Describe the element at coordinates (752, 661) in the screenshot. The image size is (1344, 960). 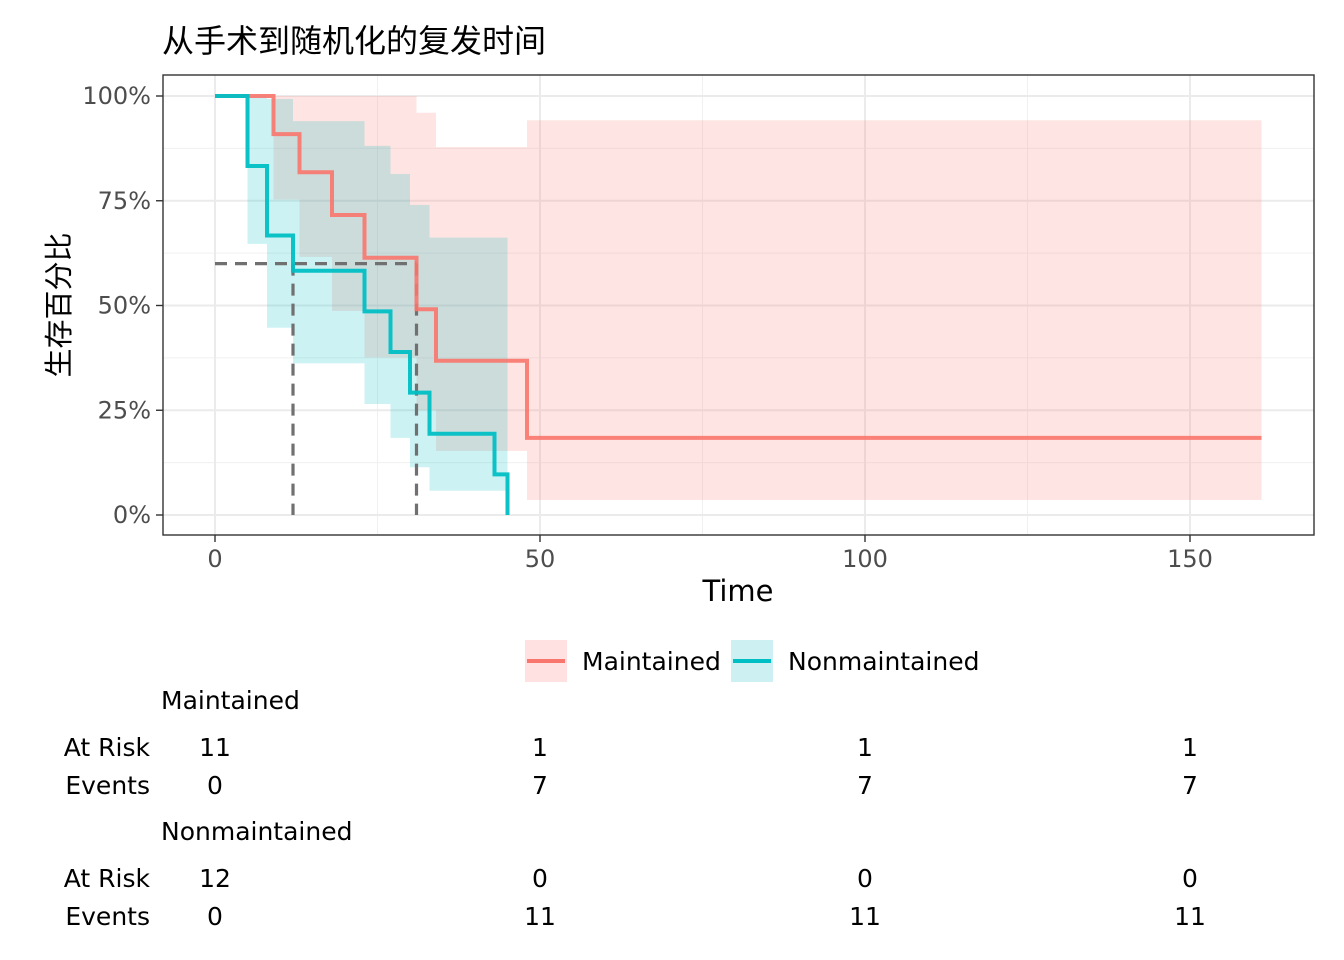
I see `legend: Maintained Nonmaintained` at that location.